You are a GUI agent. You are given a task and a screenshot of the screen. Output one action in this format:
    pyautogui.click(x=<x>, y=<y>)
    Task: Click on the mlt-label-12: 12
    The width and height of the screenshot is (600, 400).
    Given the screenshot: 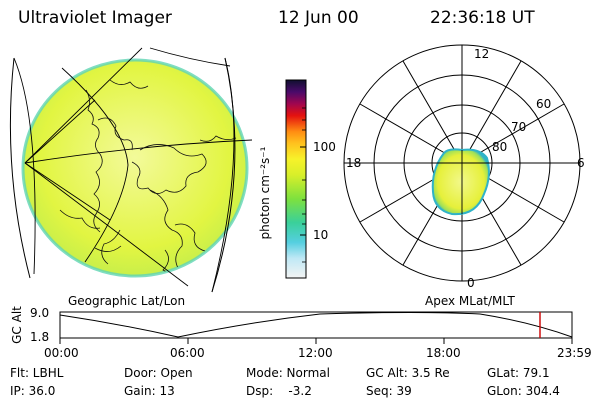 What is the action you would take?
    pyautogui.click(x=482, y=54)
    